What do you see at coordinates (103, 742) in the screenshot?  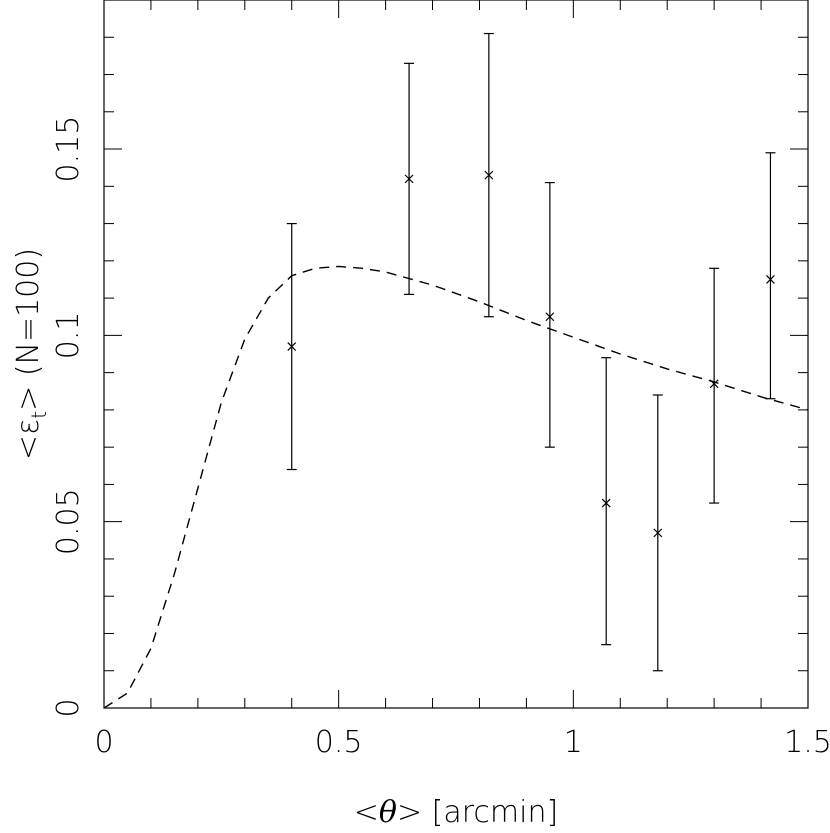 I see `x-tick-label: 0` at bounding box center [103, 742].